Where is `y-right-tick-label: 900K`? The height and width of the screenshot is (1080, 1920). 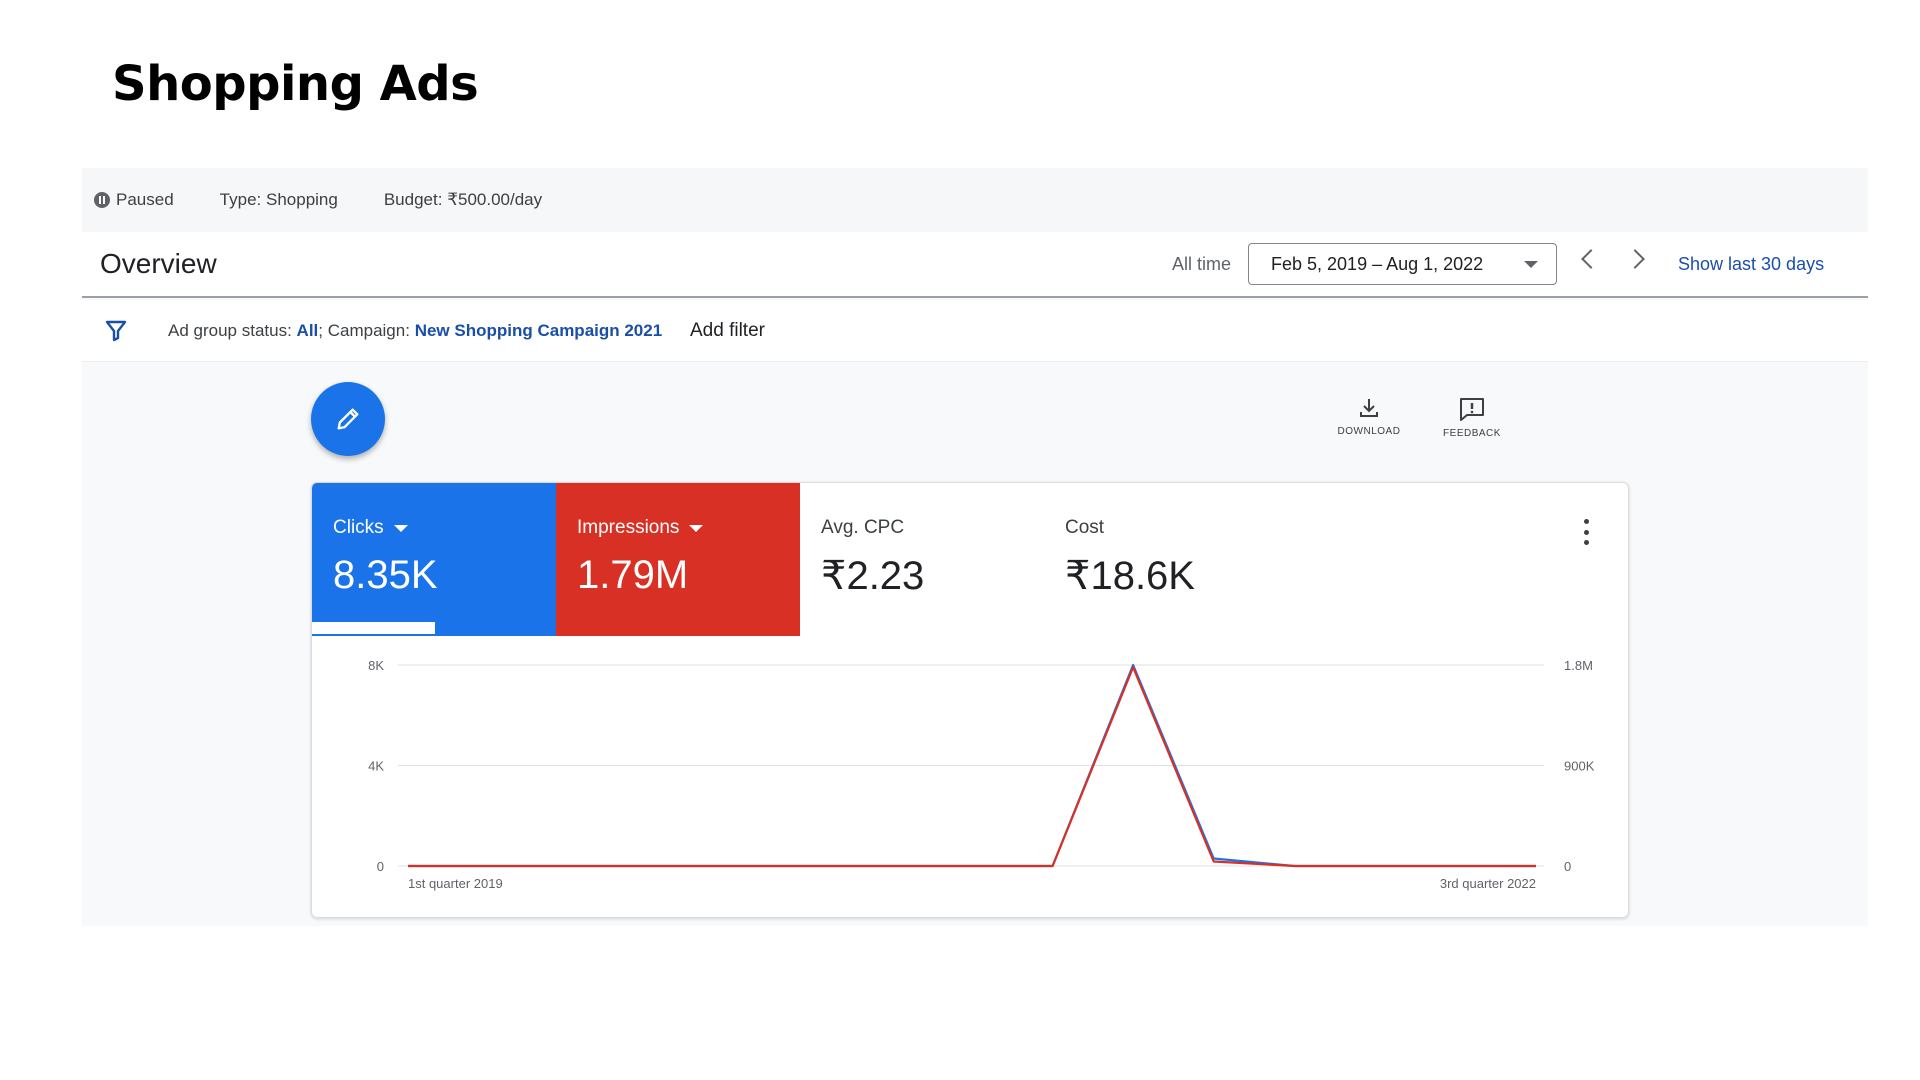
y-right-tick-label: 900K is located at coordinates (1579, 766).